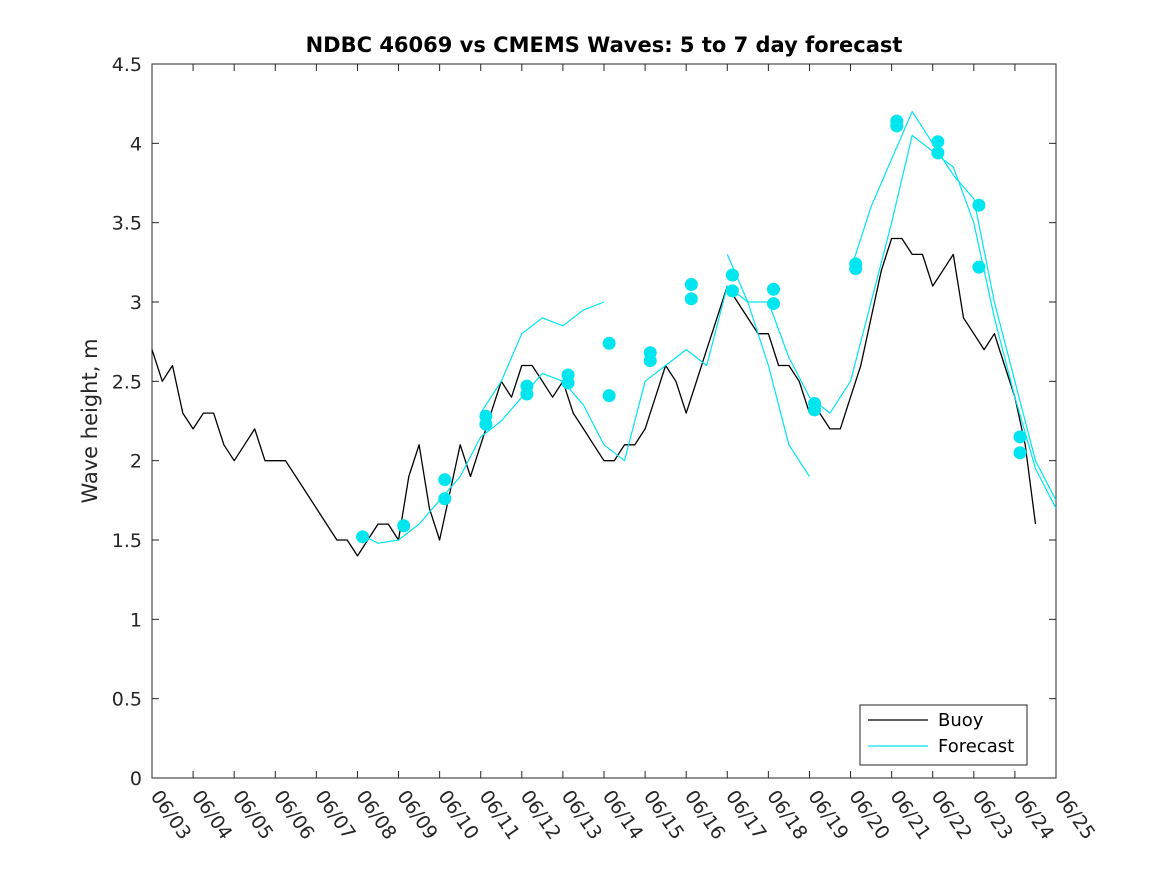 The image size is (1167, 875). What do you see at coordinates (127, 541) in the screenshot?
I see `y-tick-label: 1.5` at bounding box center [127, 541].